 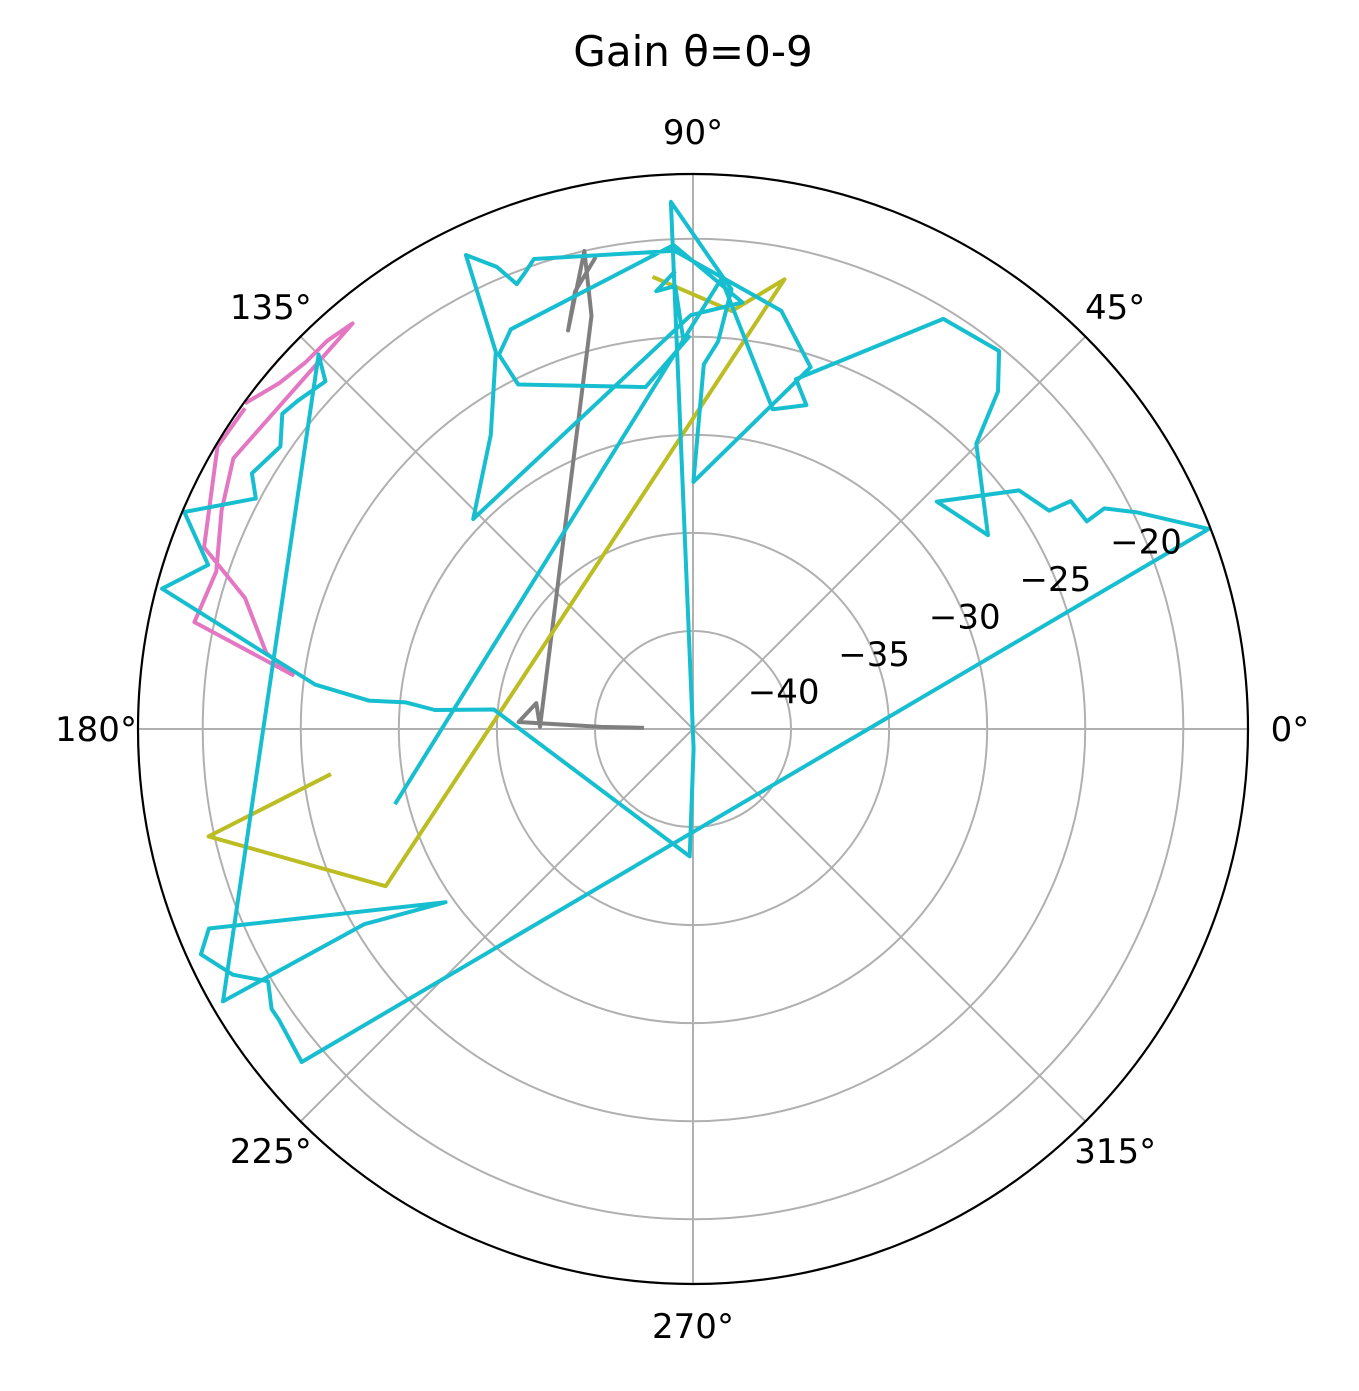 What do you see at coordinates (965, 617) in the screenshot?
I see `r-tick-label: −30` at bounding box center [965, 617].